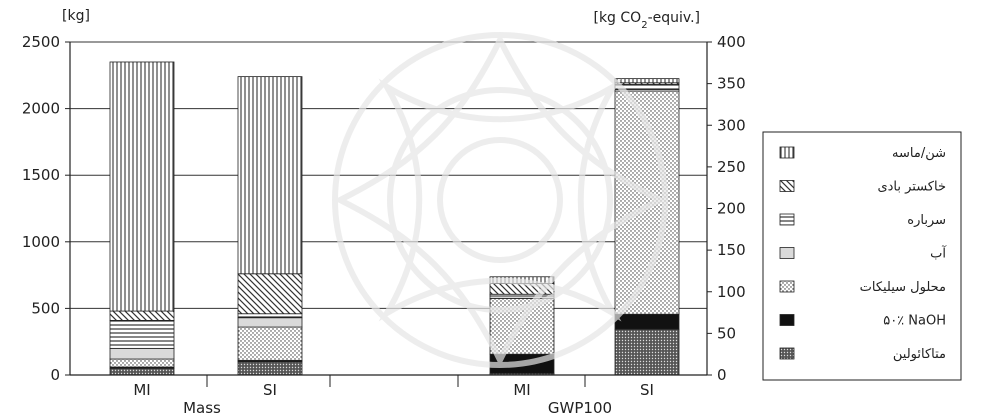  I want to click on right-unit-label: [kg CO2-equiv.], so click(646, 20).